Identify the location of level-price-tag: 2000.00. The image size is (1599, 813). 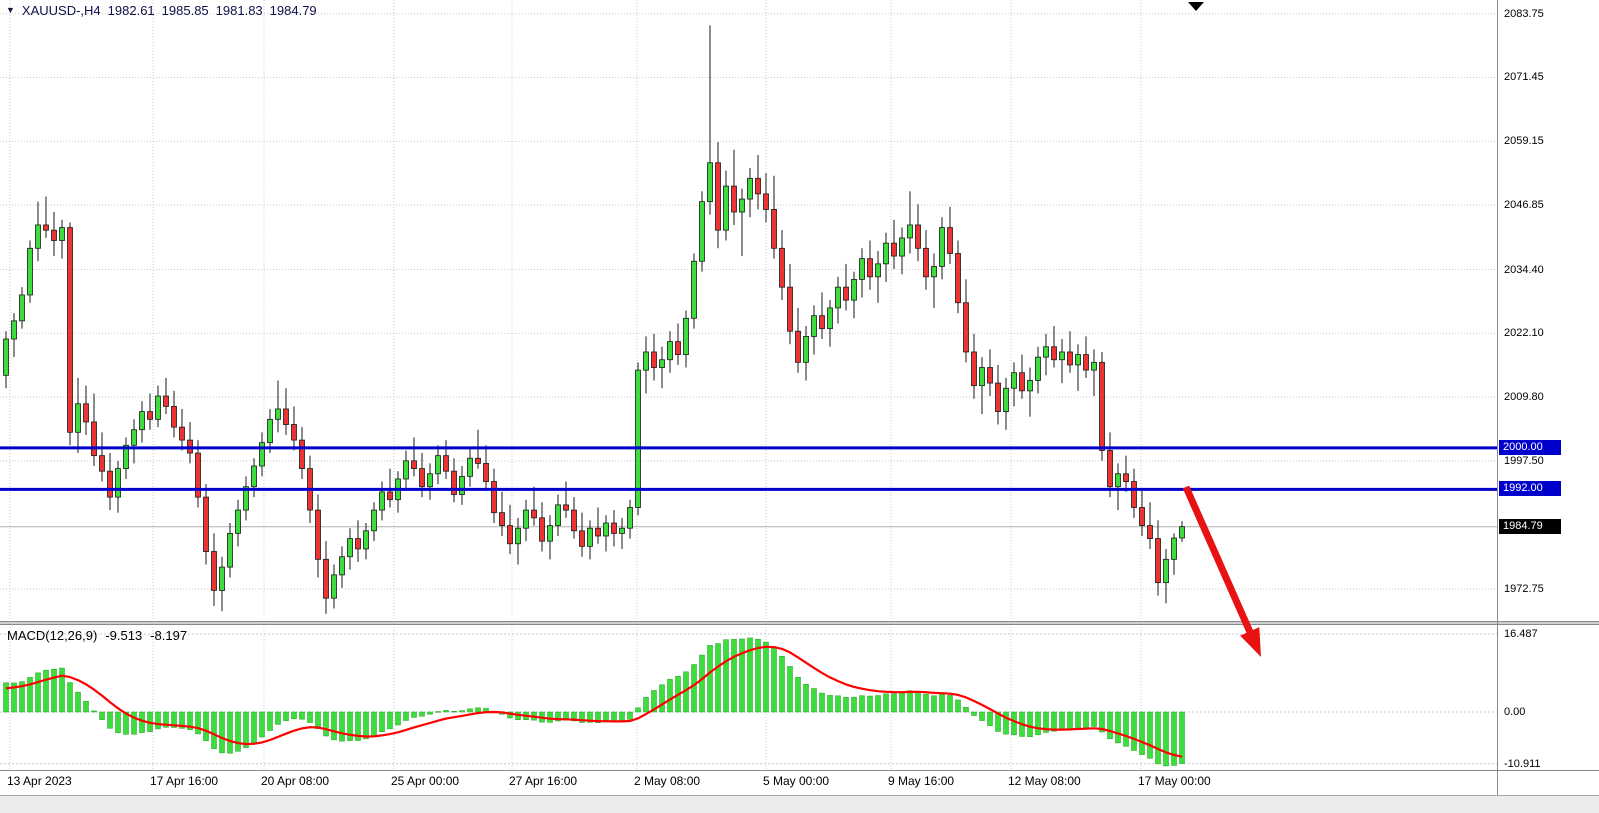
(1530, 447).